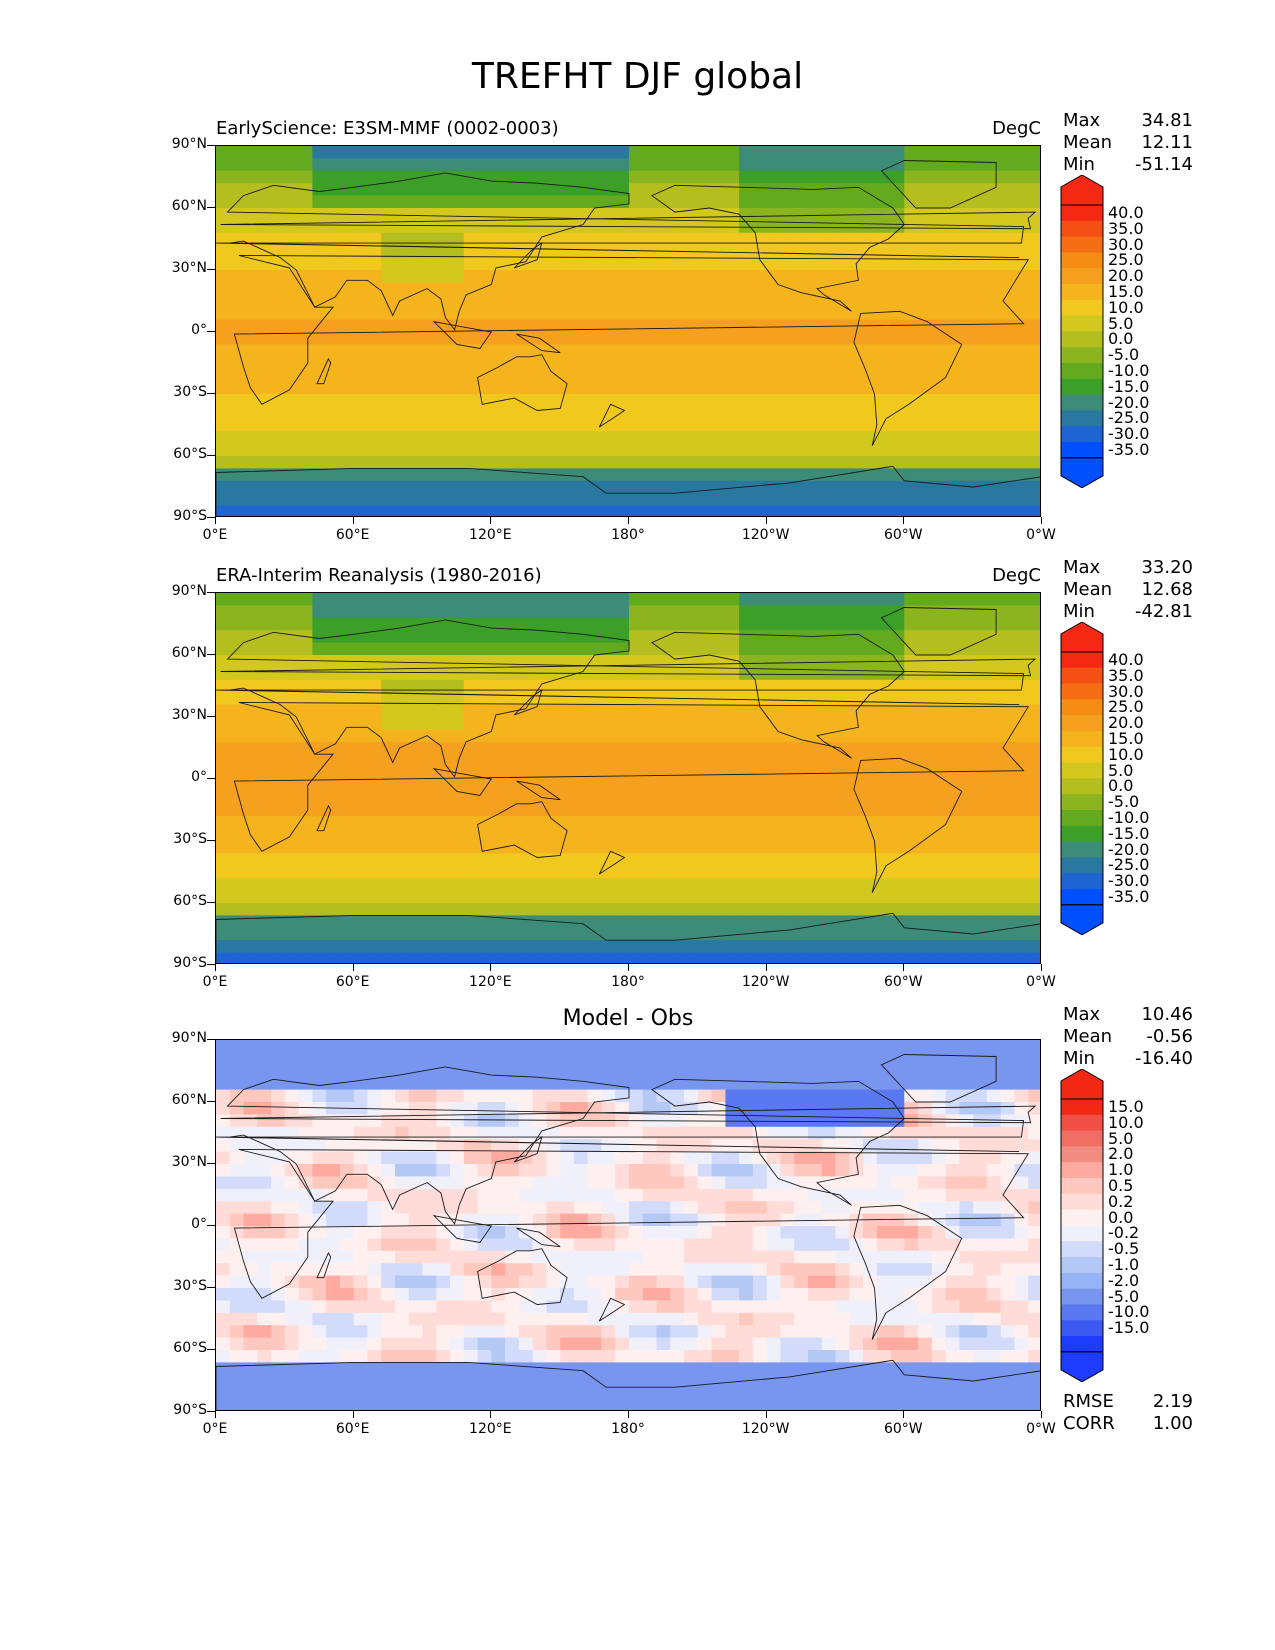 This screenshot has height=1650, width=1275. Describe the element at coordinates (190, 901) in the screenshot. I see `lat-label: 60°S` at that location.